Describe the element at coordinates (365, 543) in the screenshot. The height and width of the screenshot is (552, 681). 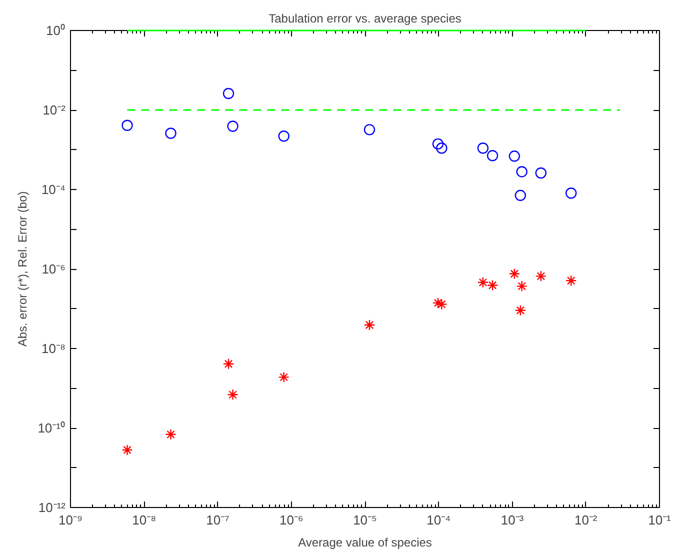
I see `x-axis-title: Average value of species` at that location.